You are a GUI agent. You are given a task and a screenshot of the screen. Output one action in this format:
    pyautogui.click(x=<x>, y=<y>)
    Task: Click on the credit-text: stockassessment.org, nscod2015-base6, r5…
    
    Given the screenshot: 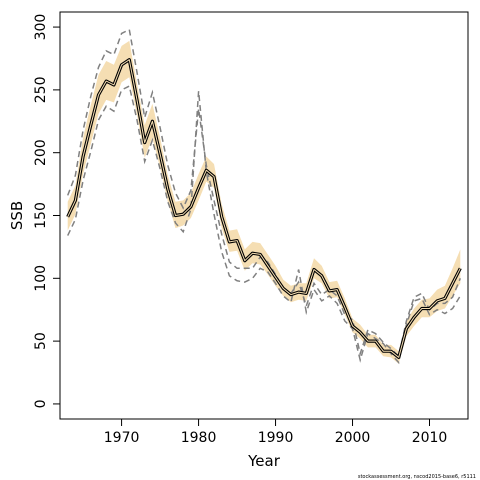 What is the action you would take?
    pyautogui.click(x=417, y=477)
    